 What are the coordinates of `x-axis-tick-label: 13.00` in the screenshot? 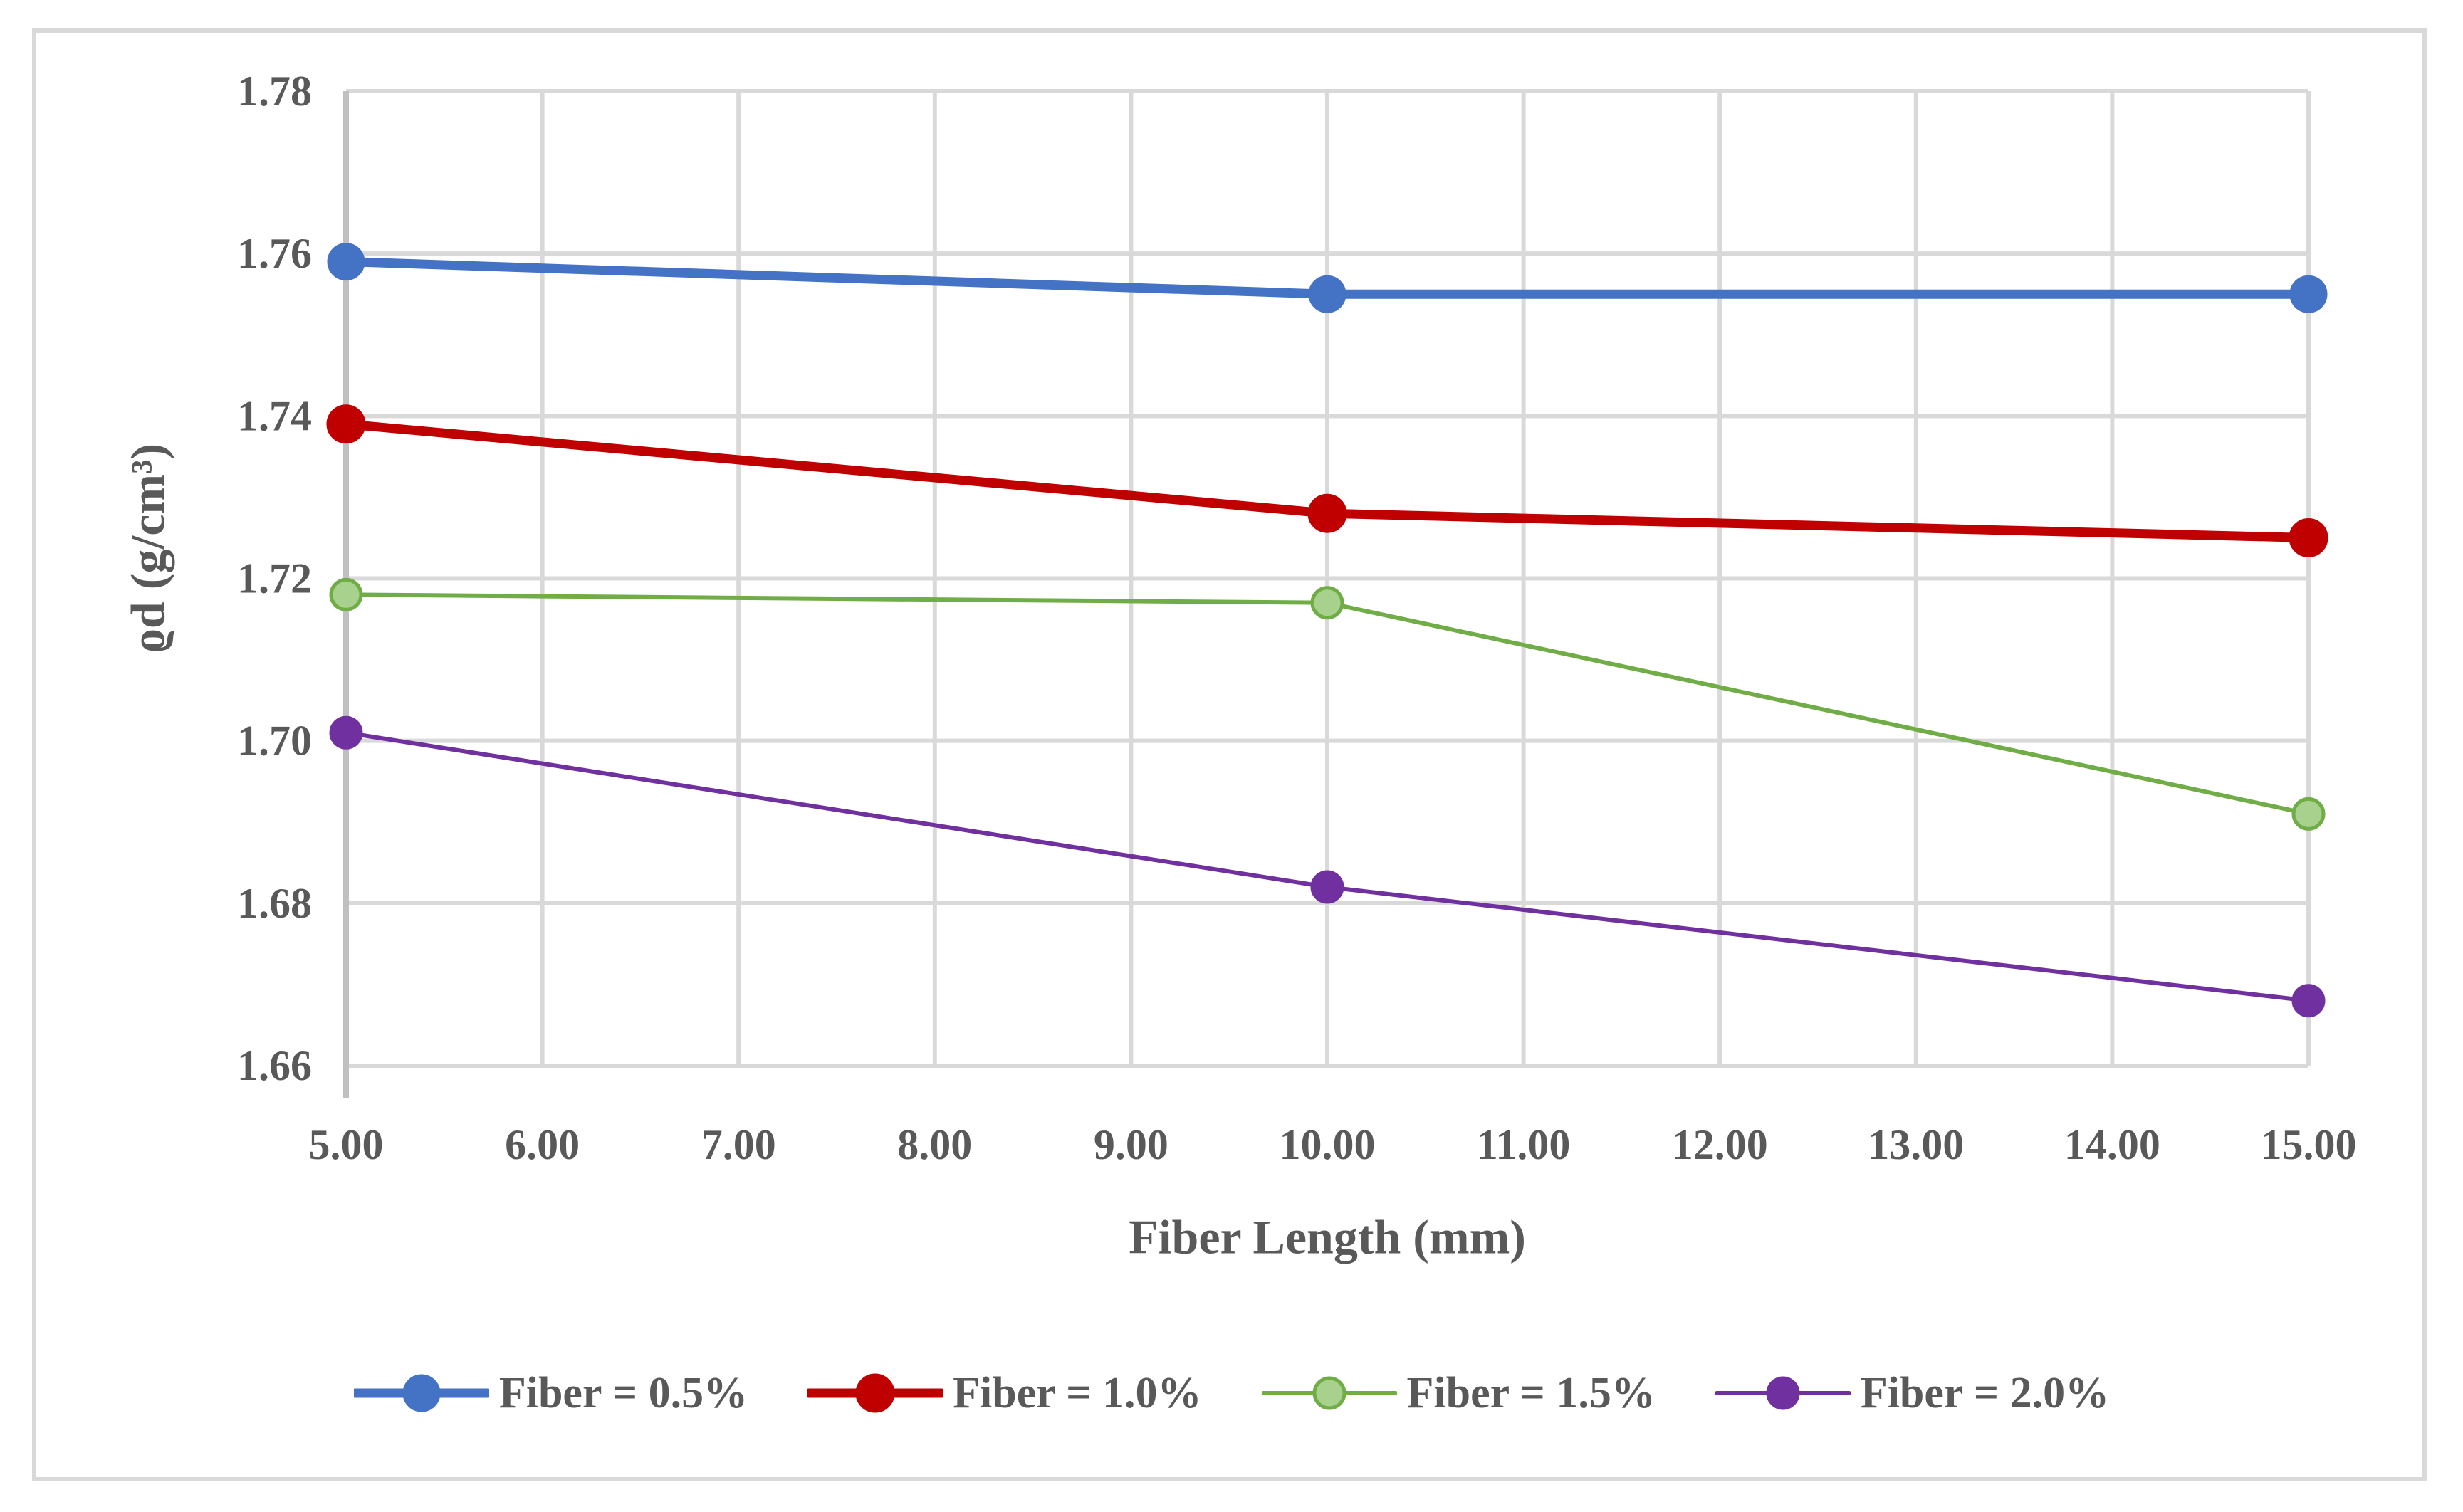 It's located at (1916, 1144).